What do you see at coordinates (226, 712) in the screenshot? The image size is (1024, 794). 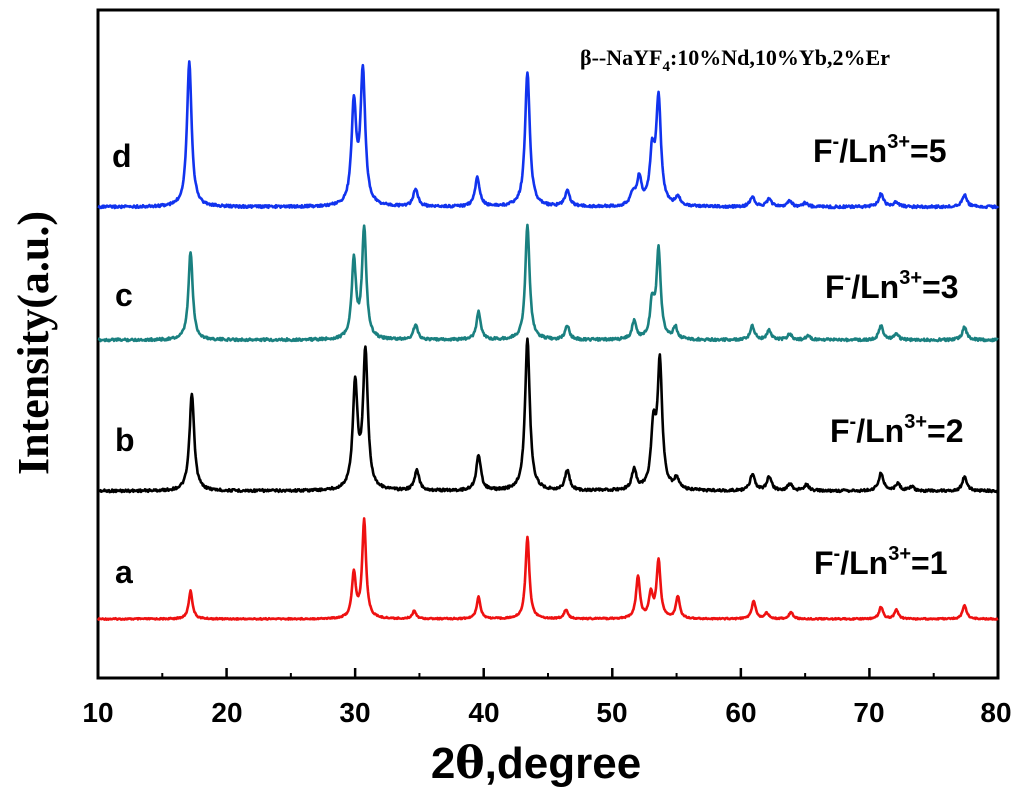 I see `x-tick-label: 20` at bounding box center [226, 712].